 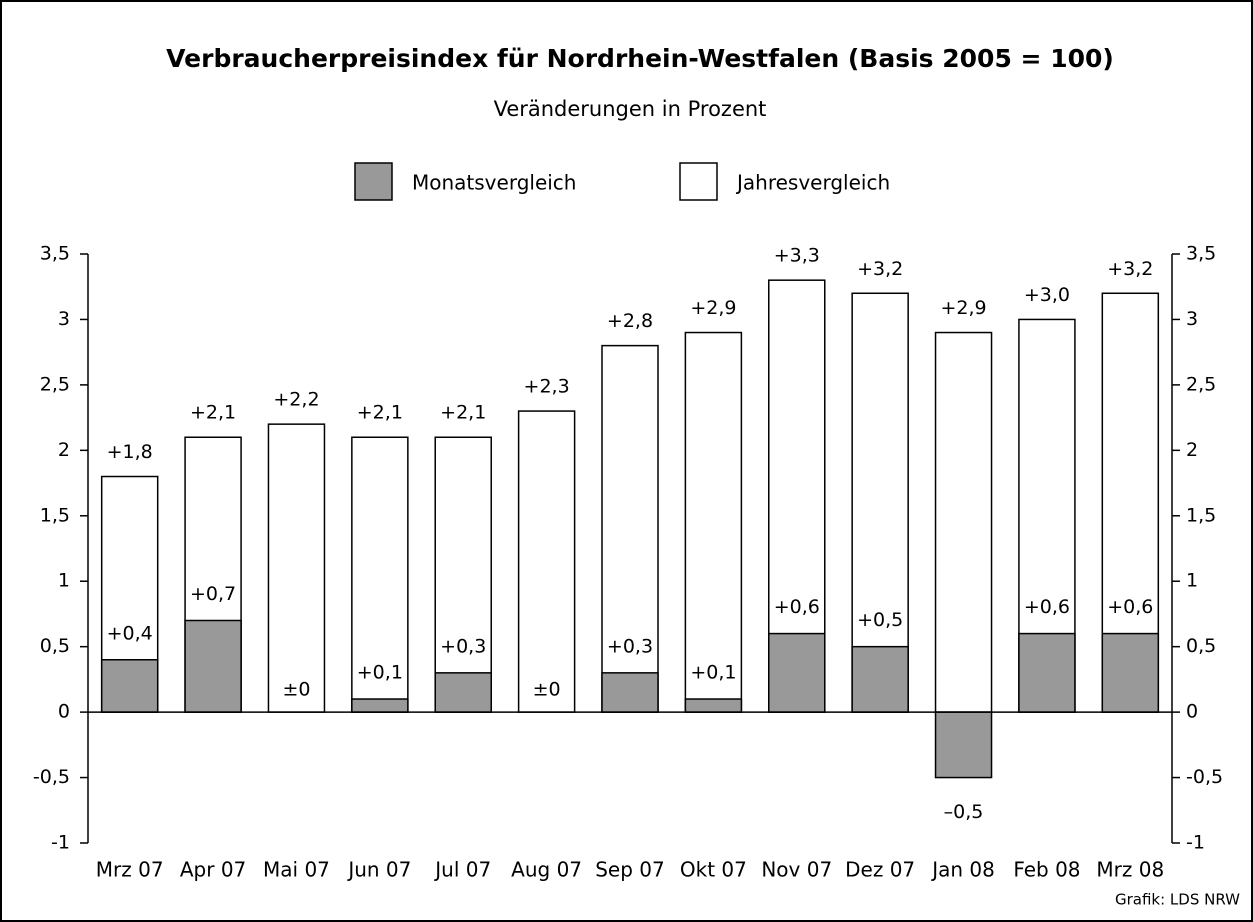 What do you see at coordinates (812, 183) in the screenshot?
I see `legend-label: Jahresvergleich` at bounding box center [812, 183].